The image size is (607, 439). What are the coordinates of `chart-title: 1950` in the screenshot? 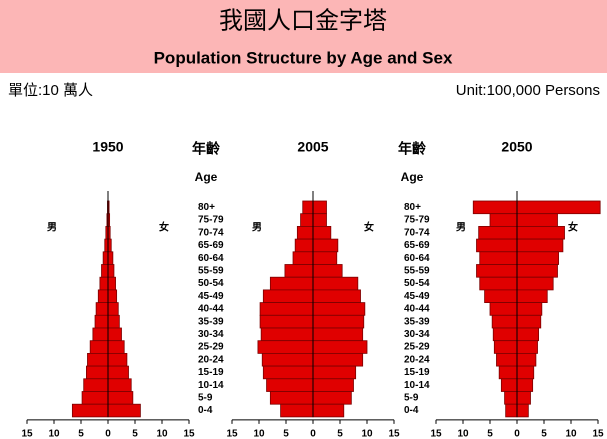 It's located at (107, 147).